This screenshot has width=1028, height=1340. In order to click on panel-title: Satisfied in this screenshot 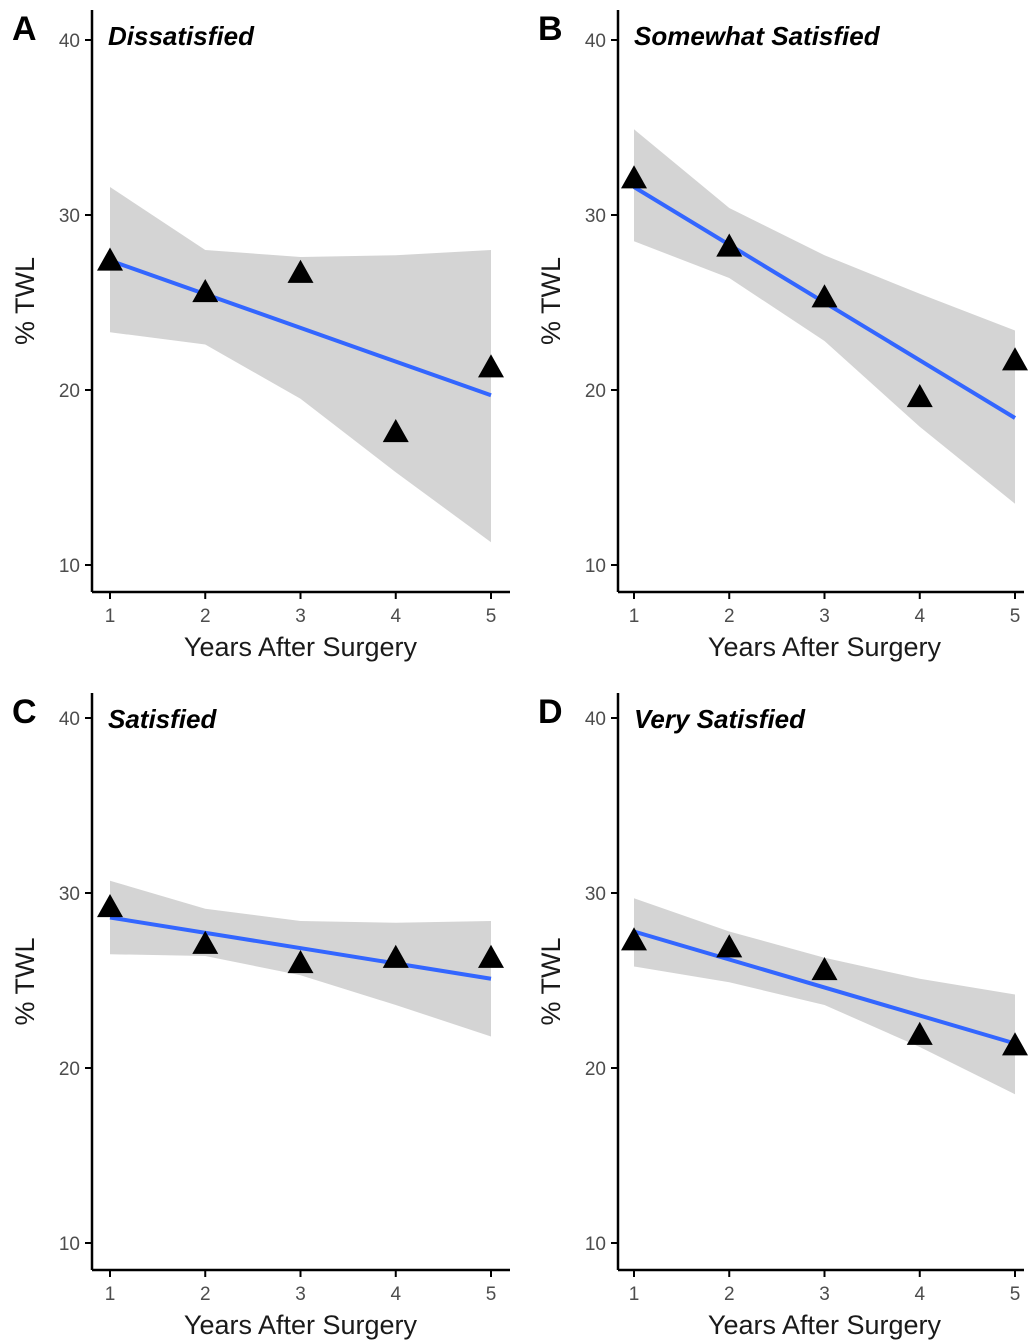, I will do `click(162, 719)`.